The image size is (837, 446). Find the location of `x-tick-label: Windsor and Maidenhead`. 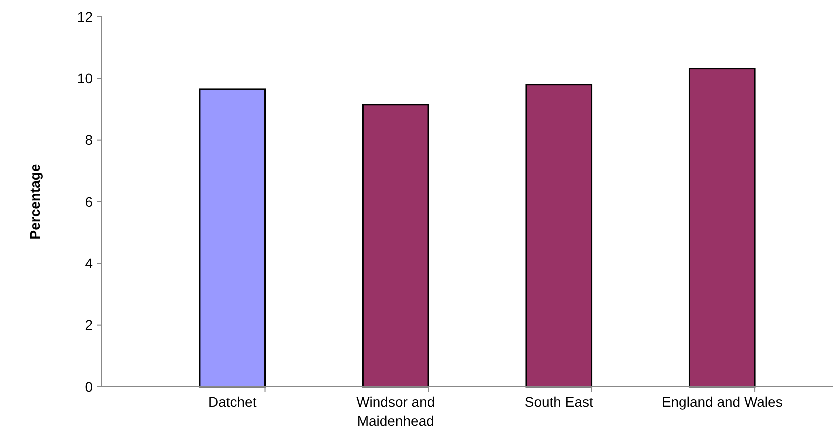

x-tick-label: Windsor and Maidenhead is located at coordinates (396, 411).